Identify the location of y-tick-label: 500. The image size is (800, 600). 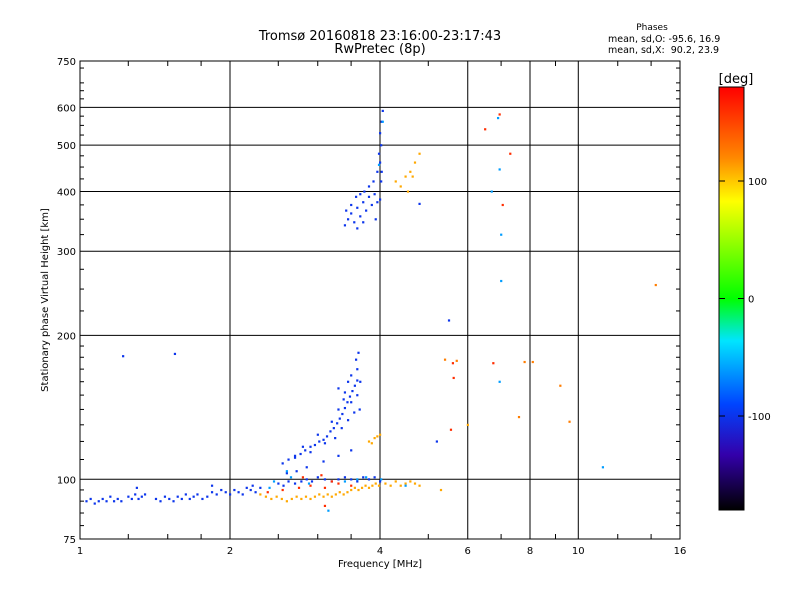
(66, 146).